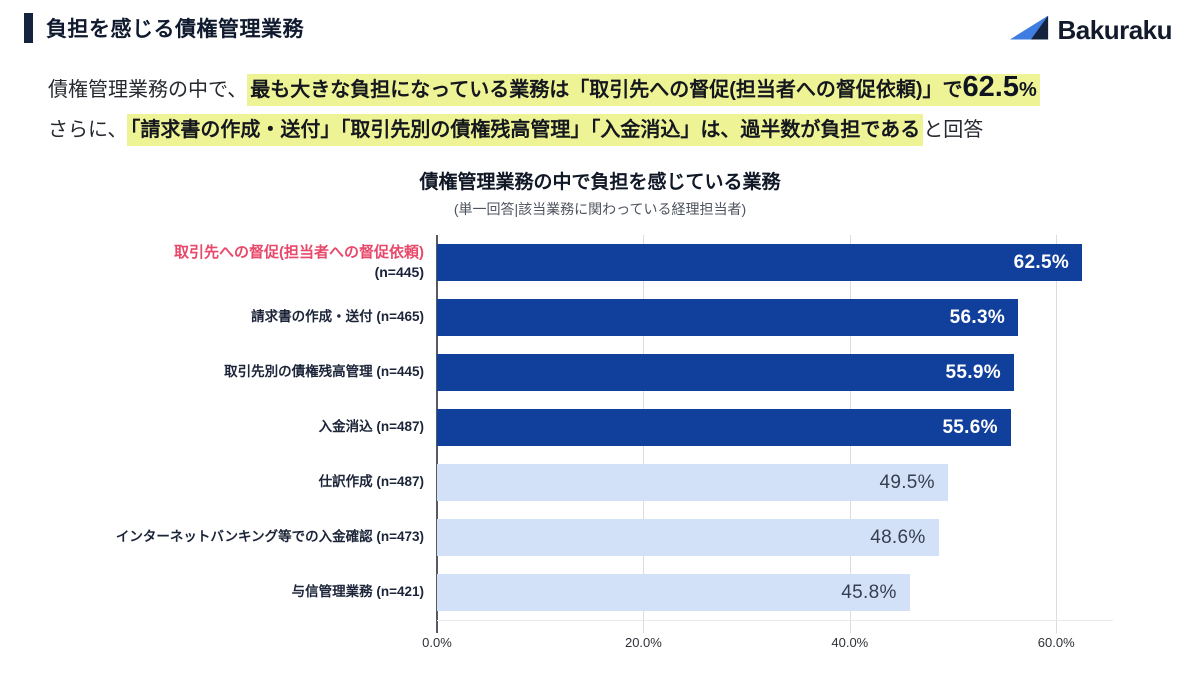 The height and width of the screenshot is (674, 1200). I want to click on x-tick-label: 60.0%, so click(1056, 642).